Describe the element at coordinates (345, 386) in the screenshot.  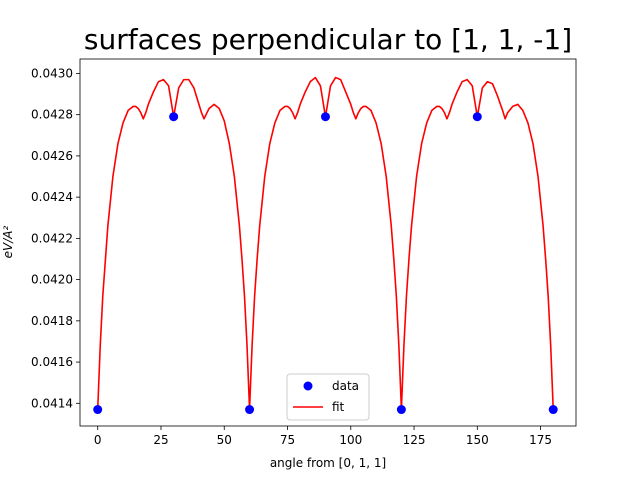
I see `legend-data-label: data` at that location.